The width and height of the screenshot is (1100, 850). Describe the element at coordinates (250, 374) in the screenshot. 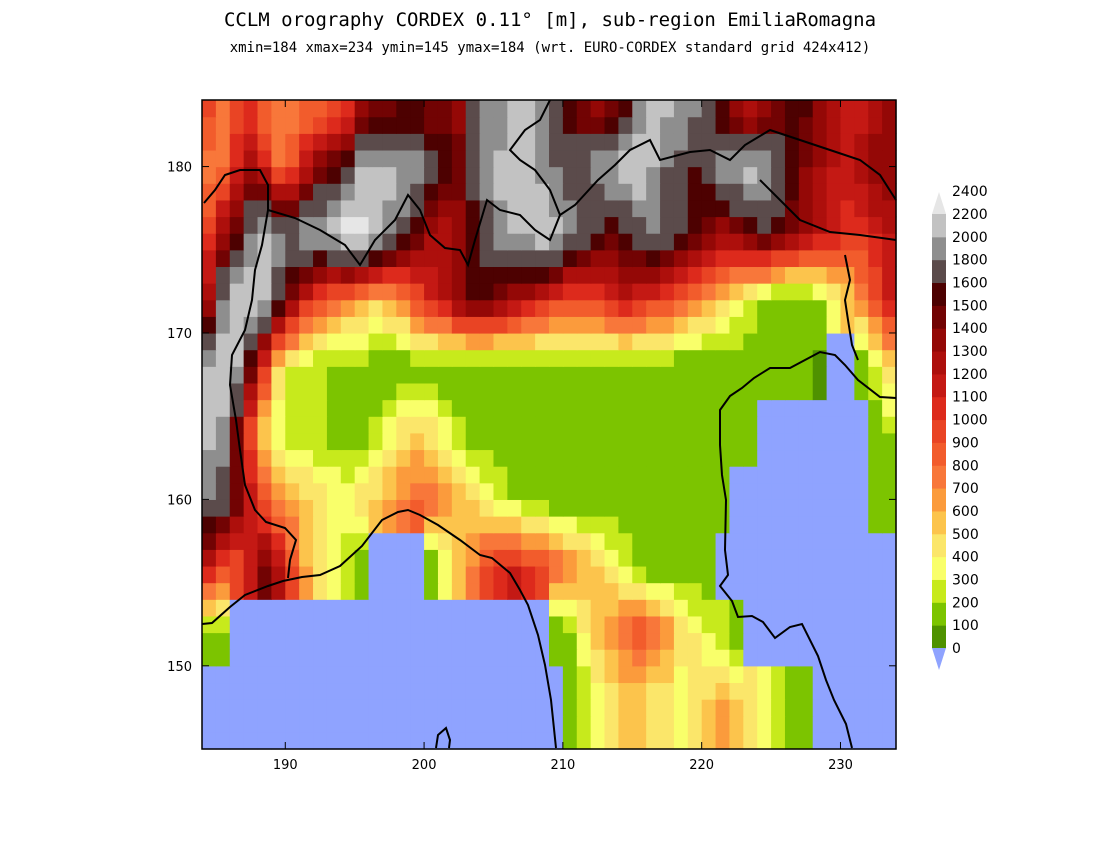

I see `border-west` at that location.